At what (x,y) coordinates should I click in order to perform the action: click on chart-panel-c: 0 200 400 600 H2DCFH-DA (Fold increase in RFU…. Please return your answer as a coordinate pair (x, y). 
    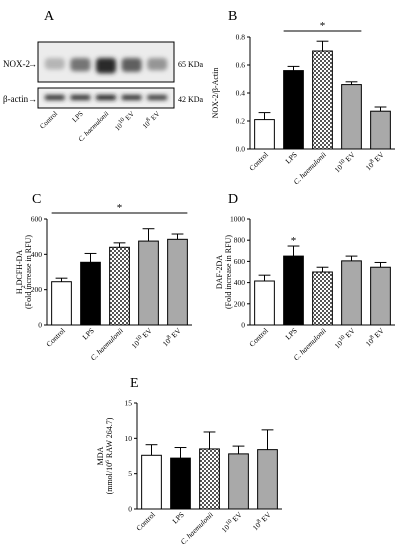
    Looking at the image, I should click on (103, 282).